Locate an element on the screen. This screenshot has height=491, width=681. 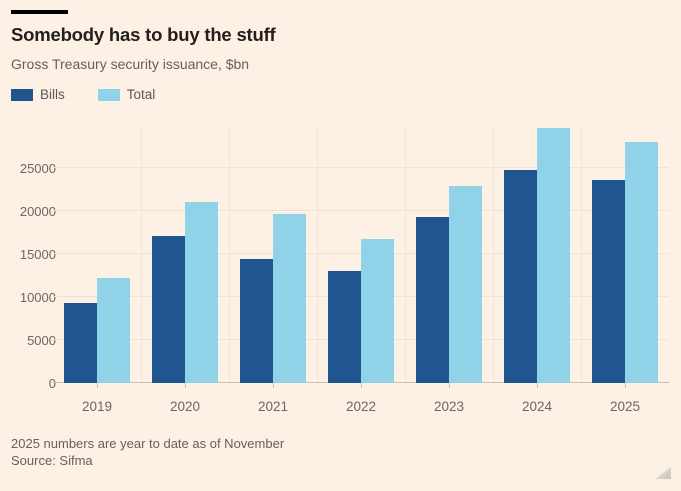
chart-subtitle: Gross Treasury security issuance, $bn is located at coordinates (130, 64).